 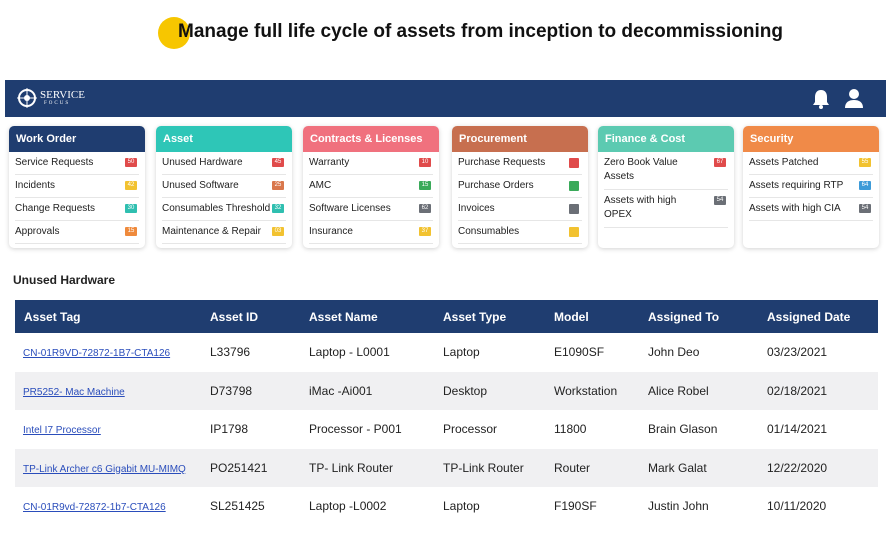 I want to click on table-cell: 12/22/2020, so click(x=822, y=467).